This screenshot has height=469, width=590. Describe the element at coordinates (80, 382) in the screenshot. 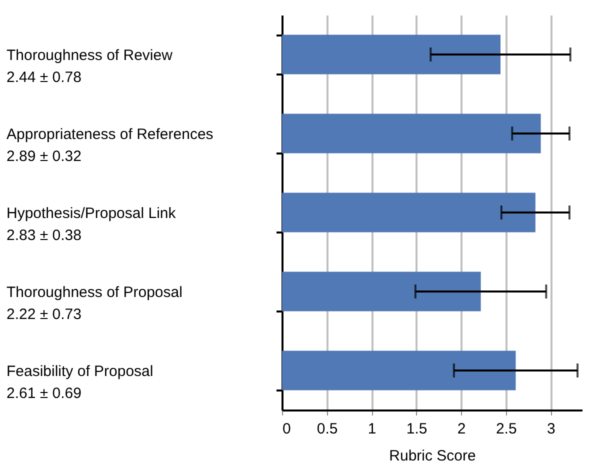

I see `y-tick-label: Feasibility of Proposal 2.61 ± 0.69` at that location.